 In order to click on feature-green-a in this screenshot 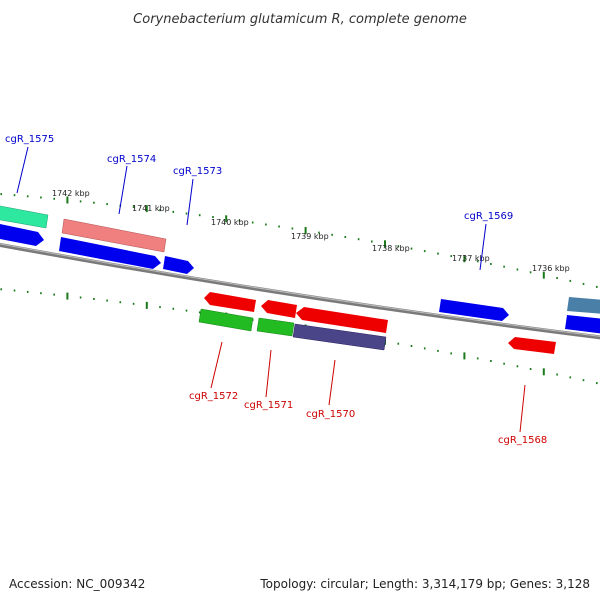, I will do `click(226, 320)`.